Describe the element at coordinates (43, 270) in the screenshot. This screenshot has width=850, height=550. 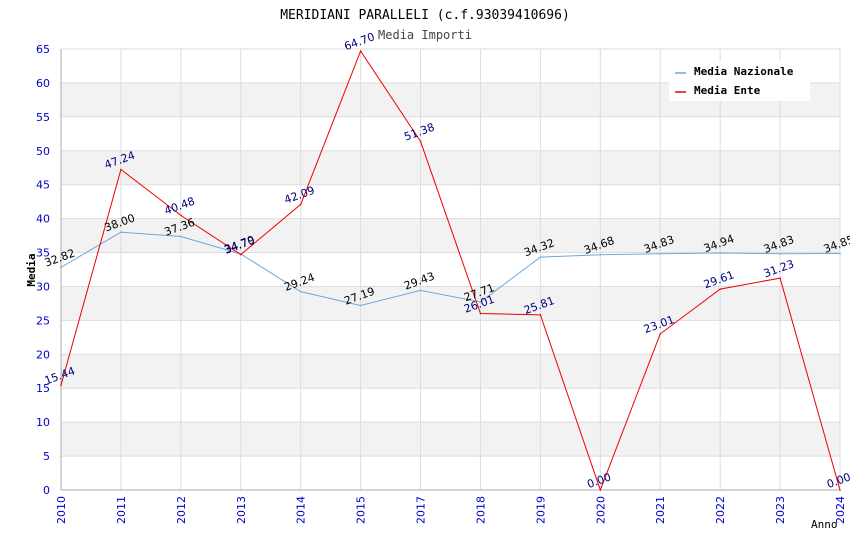
I see `y-tick-labels: 0 5 10 15 20 25 30 35 40 45 50 55 60 65` at that location.